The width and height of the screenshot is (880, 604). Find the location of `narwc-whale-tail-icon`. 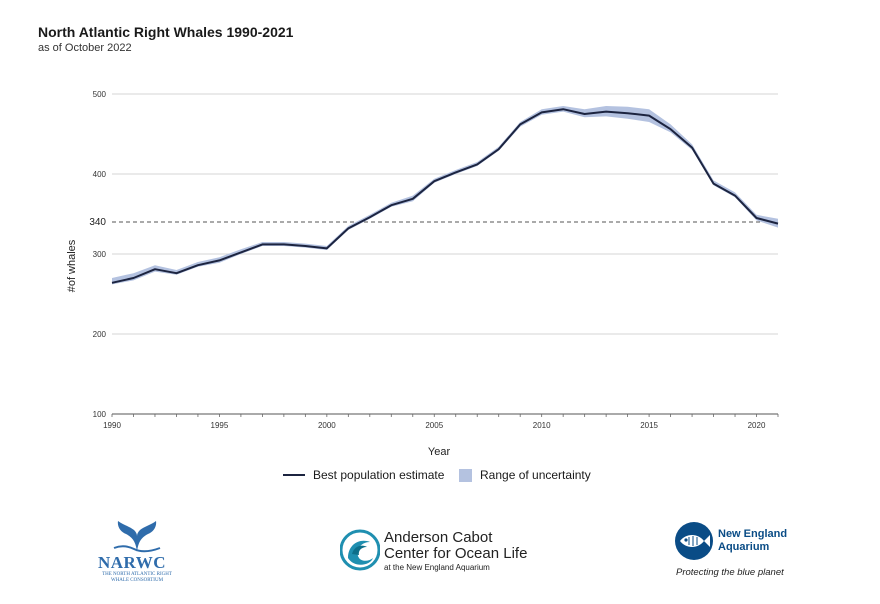

narwc-whale-tail-icon is located at coordinates (137, 537).